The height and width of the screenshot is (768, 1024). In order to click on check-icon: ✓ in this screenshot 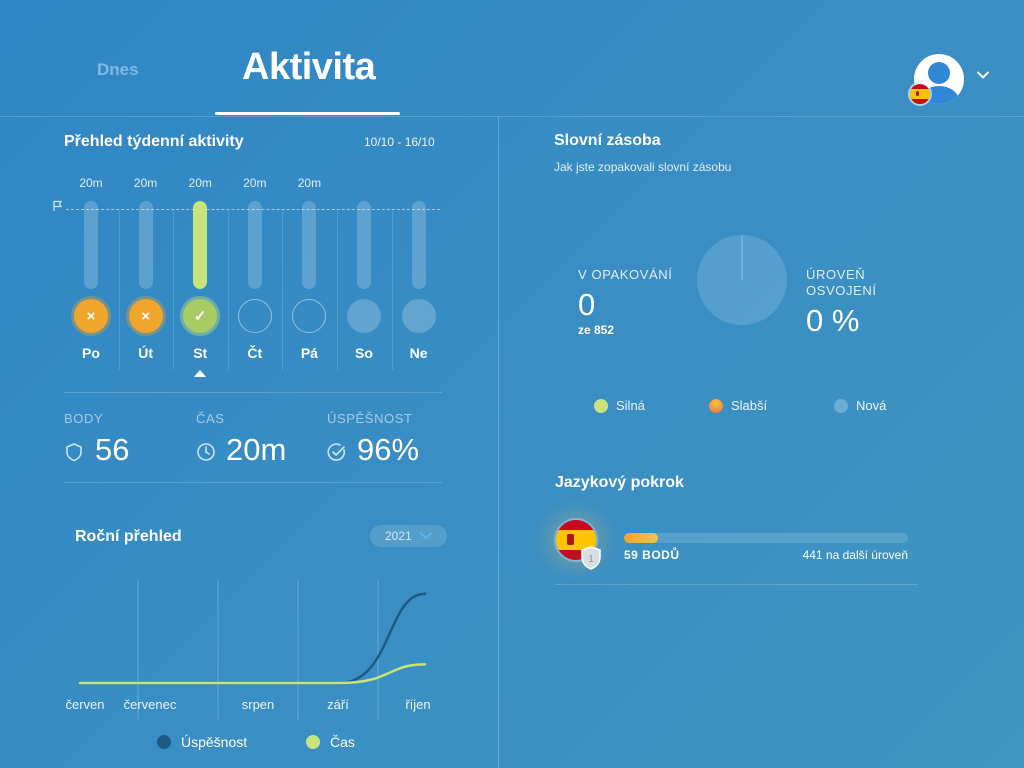, I will do `click(200, 316)`.